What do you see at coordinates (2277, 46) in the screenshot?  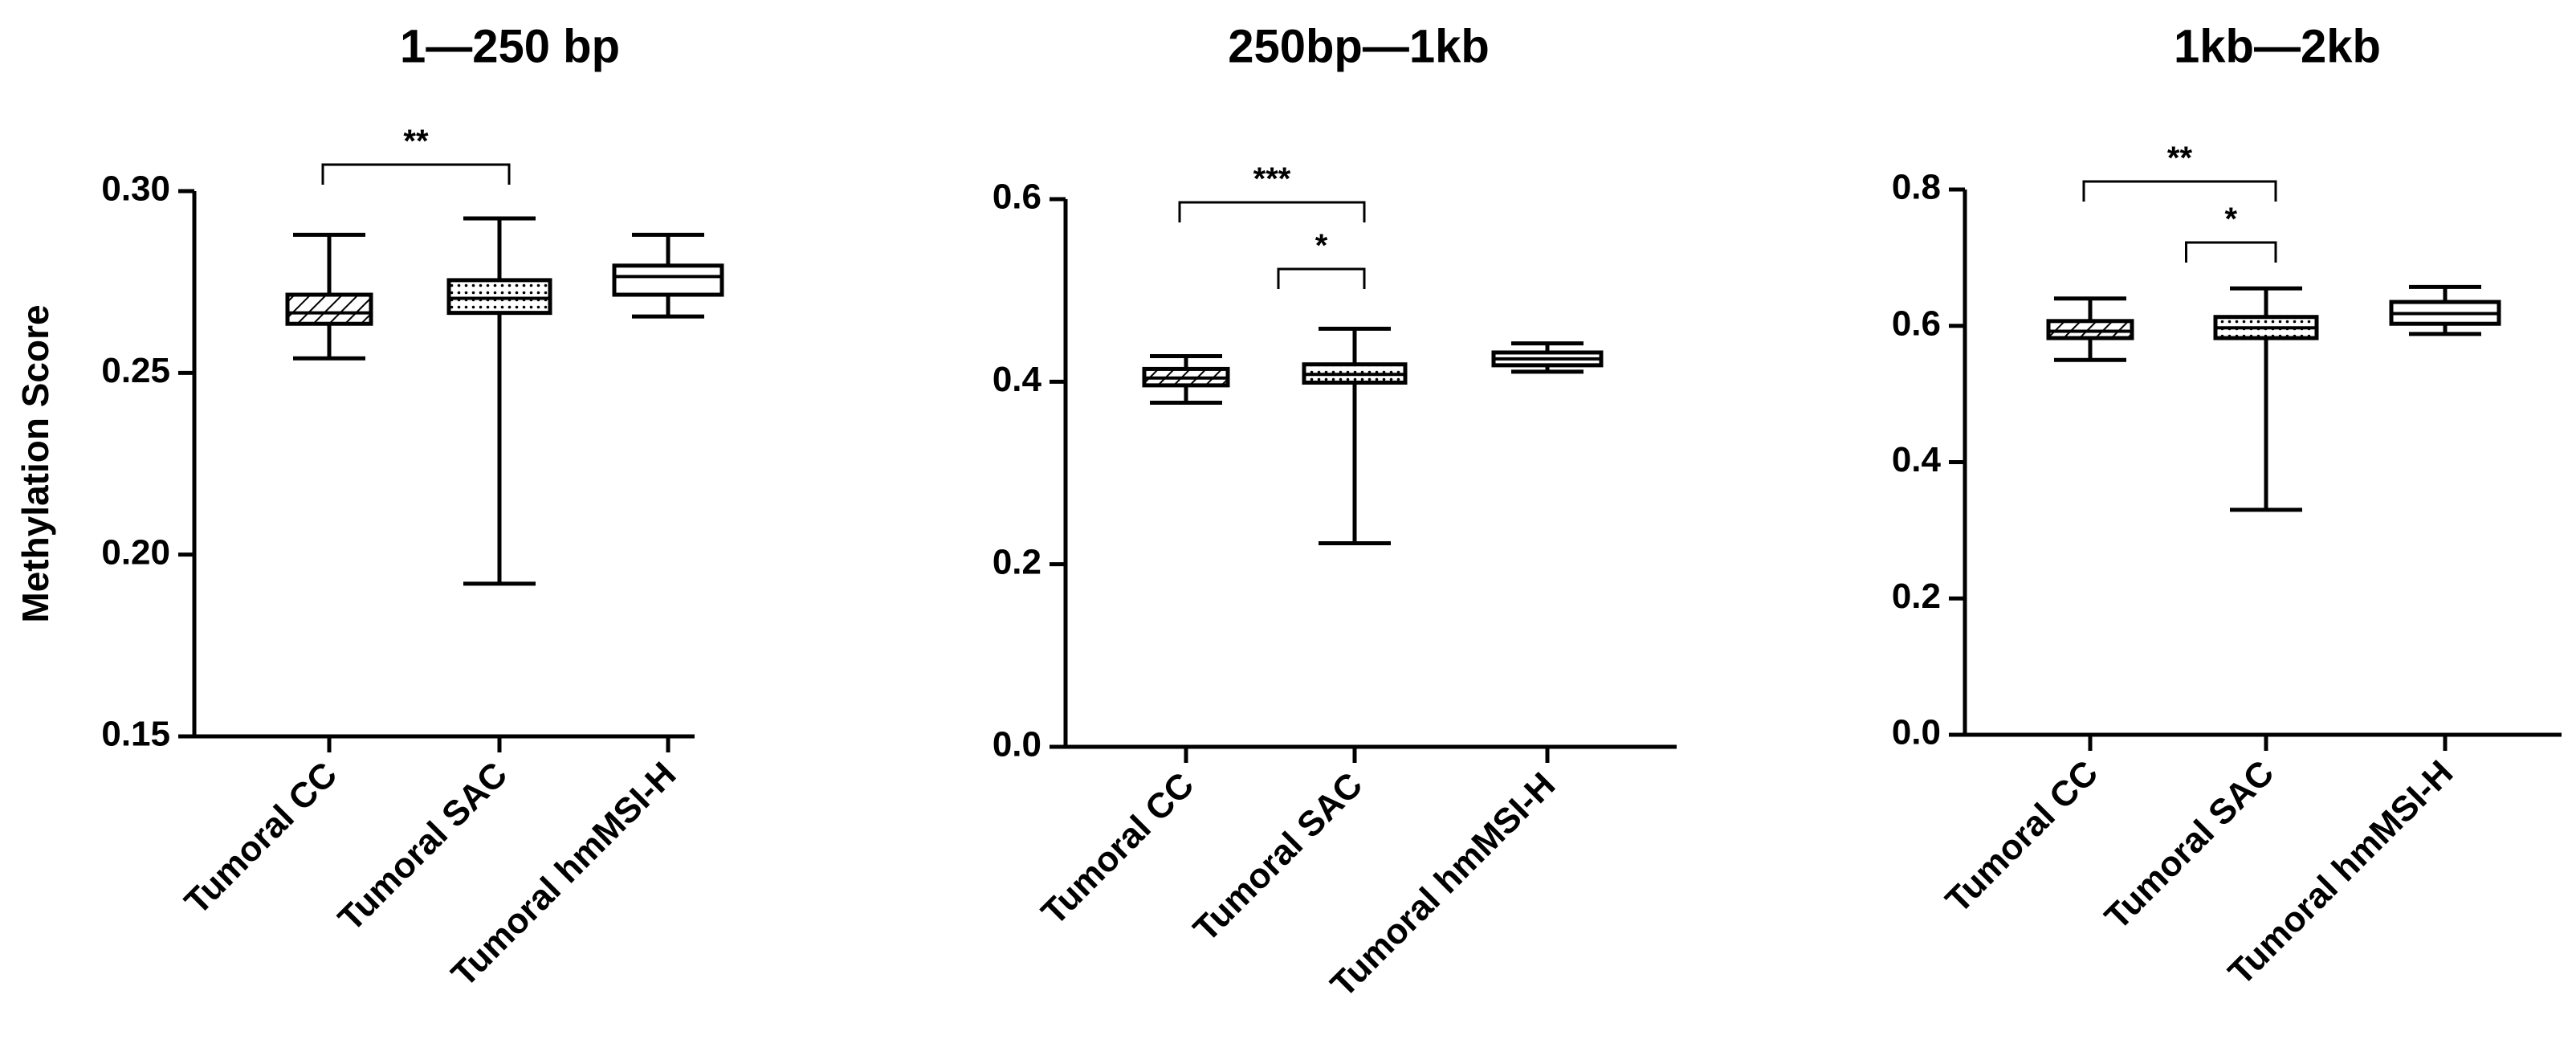 I see `panel-title: 1kb—2kb` at bounding box center [2277, 46].